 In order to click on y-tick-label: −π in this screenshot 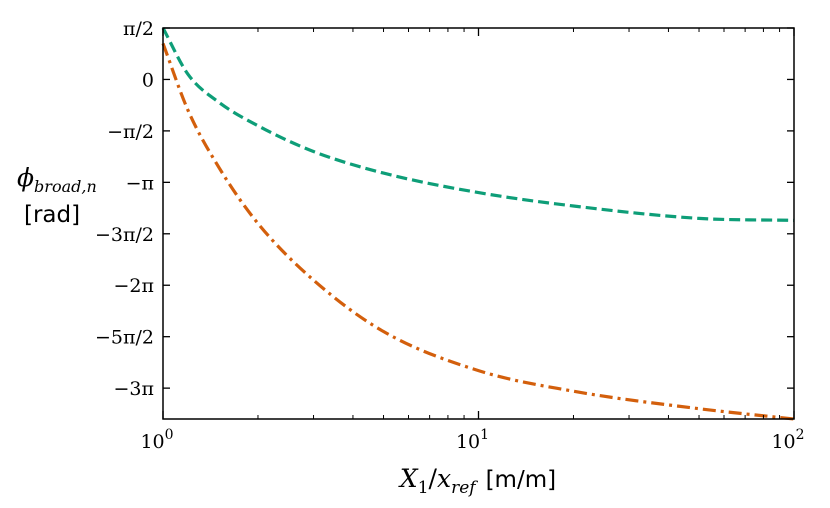, I will do `click(140, 183)`.